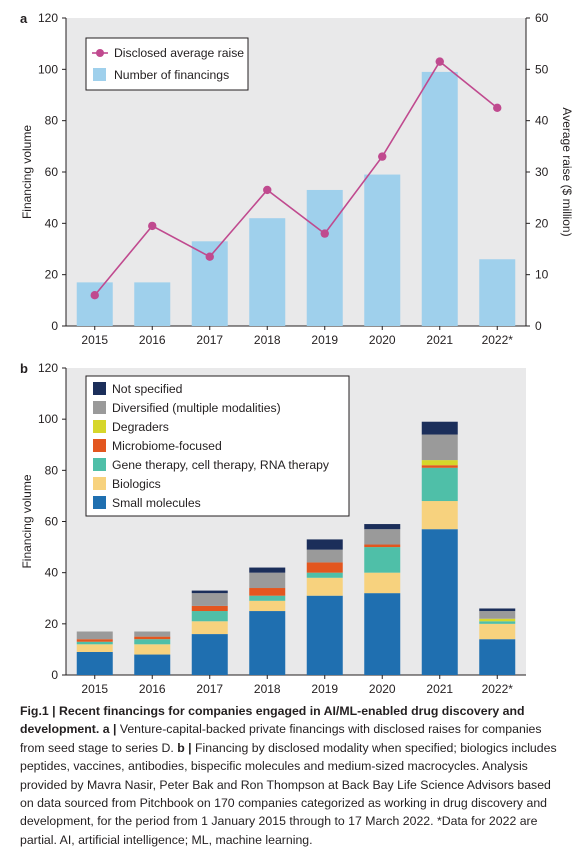 The height and width of the screenshot is (866, 574). What do you see at coordinates (567, 171) in the screenshot?
I see `y2-axis-title: Average raise ($ million)` at bounding box center [567, 171].